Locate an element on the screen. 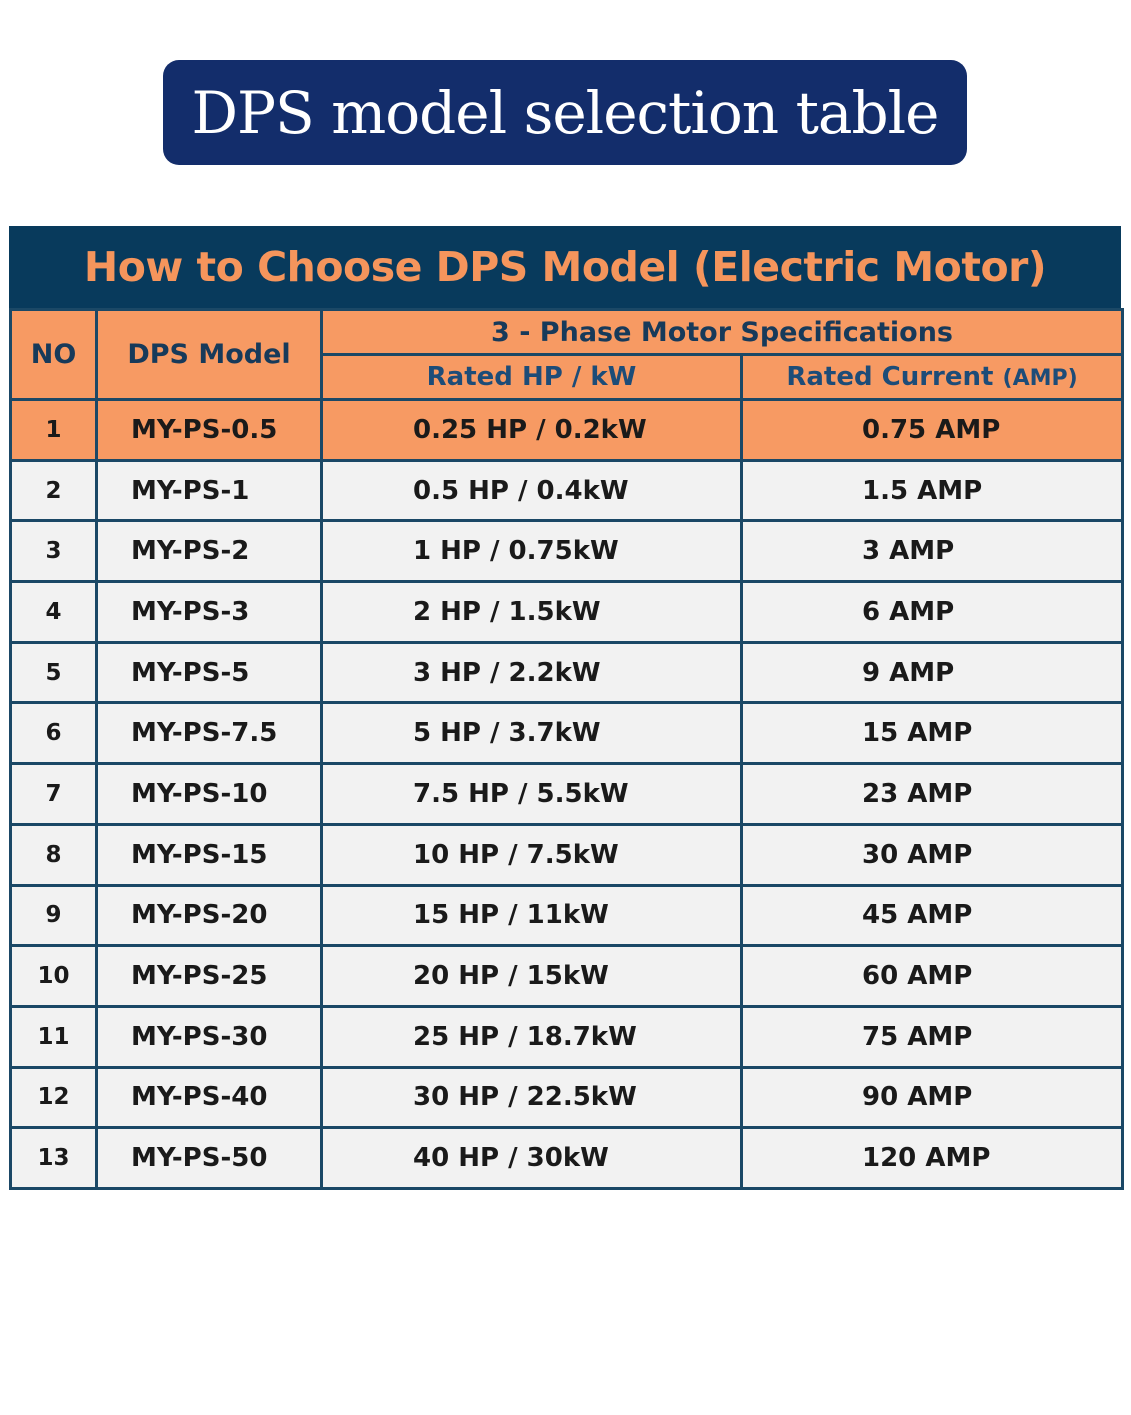 This screenshot has width=1131, height=1415. dps-model-cell: MY-PS-30 is located at coordinates (209, 1036).